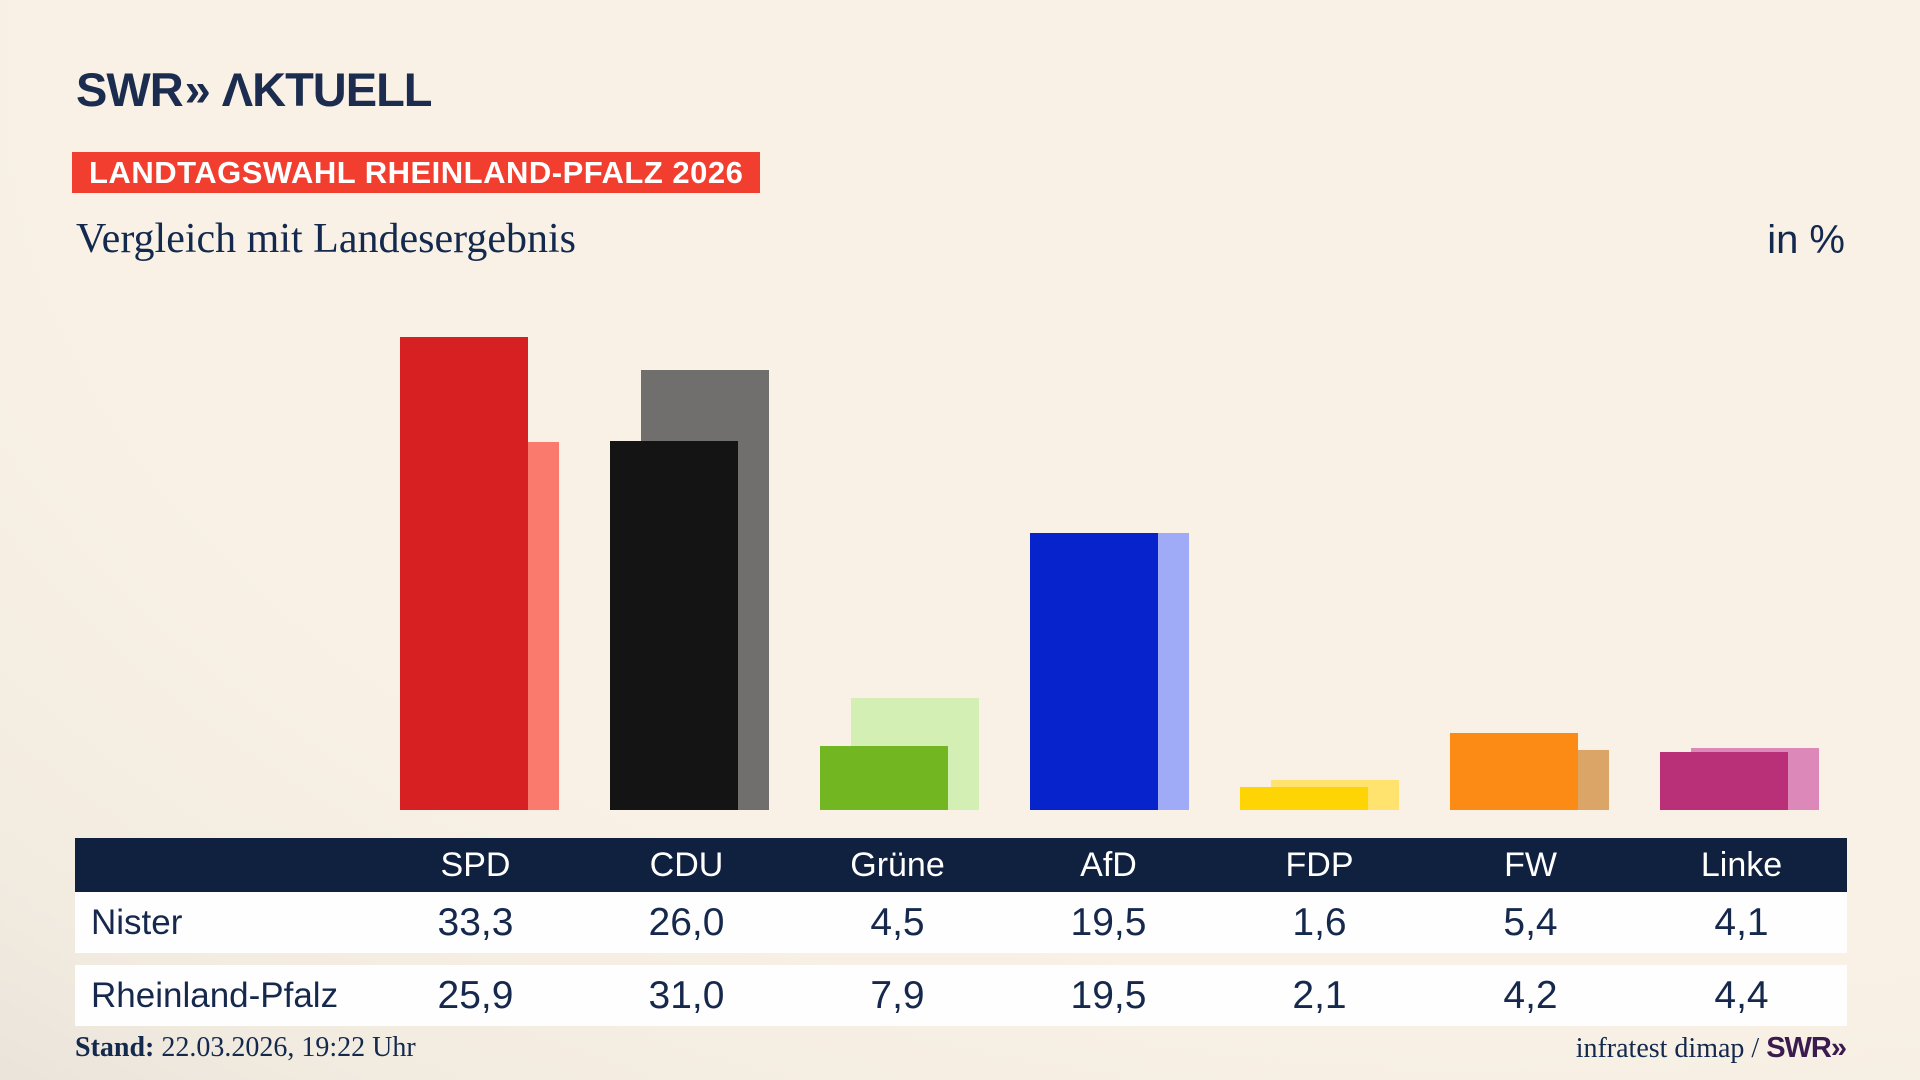  I want to click on bar-nister-grüne, so click(884, 778).